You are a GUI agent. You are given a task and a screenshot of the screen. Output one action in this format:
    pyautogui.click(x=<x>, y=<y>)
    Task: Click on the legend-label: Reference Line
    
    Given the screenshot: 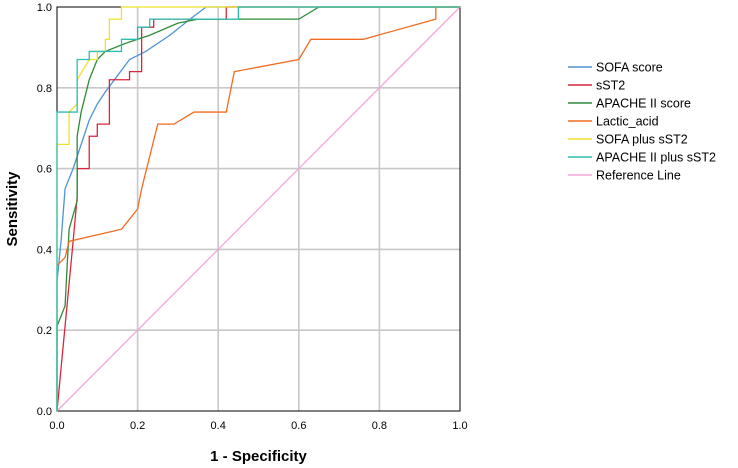 What is the action you would take?
    pyautogui.click(x=638, y=176)
    